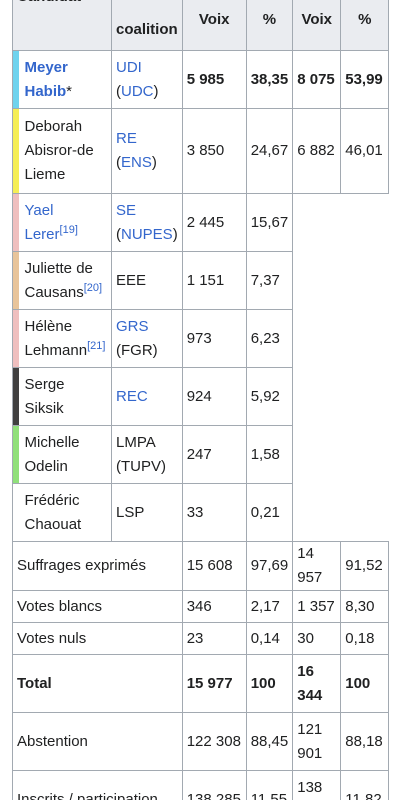 This screenshot has height=800, width=400. I want to click on candidate-name: Serge Siksik, so click(44, 396).